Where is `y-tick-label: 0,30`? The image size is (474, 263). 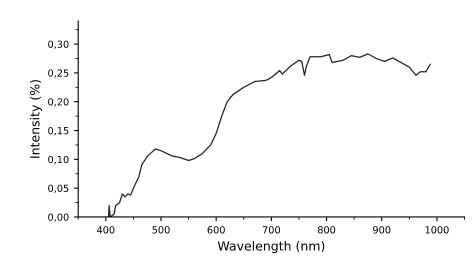 y-tick-label: 0,30 is located at coordinates (58, 44).